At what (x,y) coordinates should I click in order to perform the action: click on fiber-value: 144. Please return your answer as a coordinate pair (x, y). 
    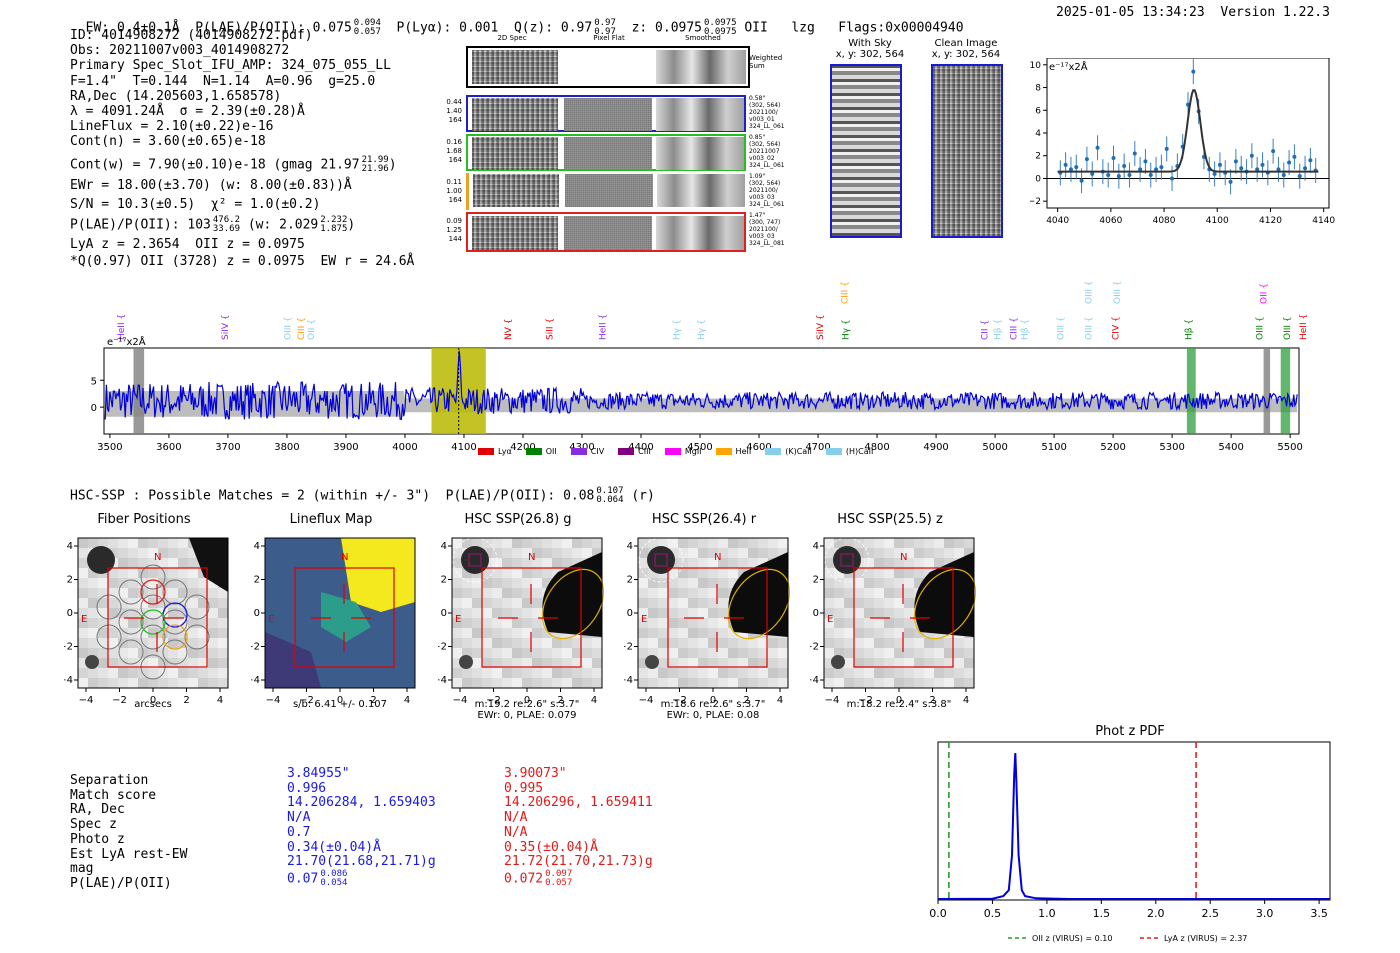
    Looking at the image, I should click on (455, 239).